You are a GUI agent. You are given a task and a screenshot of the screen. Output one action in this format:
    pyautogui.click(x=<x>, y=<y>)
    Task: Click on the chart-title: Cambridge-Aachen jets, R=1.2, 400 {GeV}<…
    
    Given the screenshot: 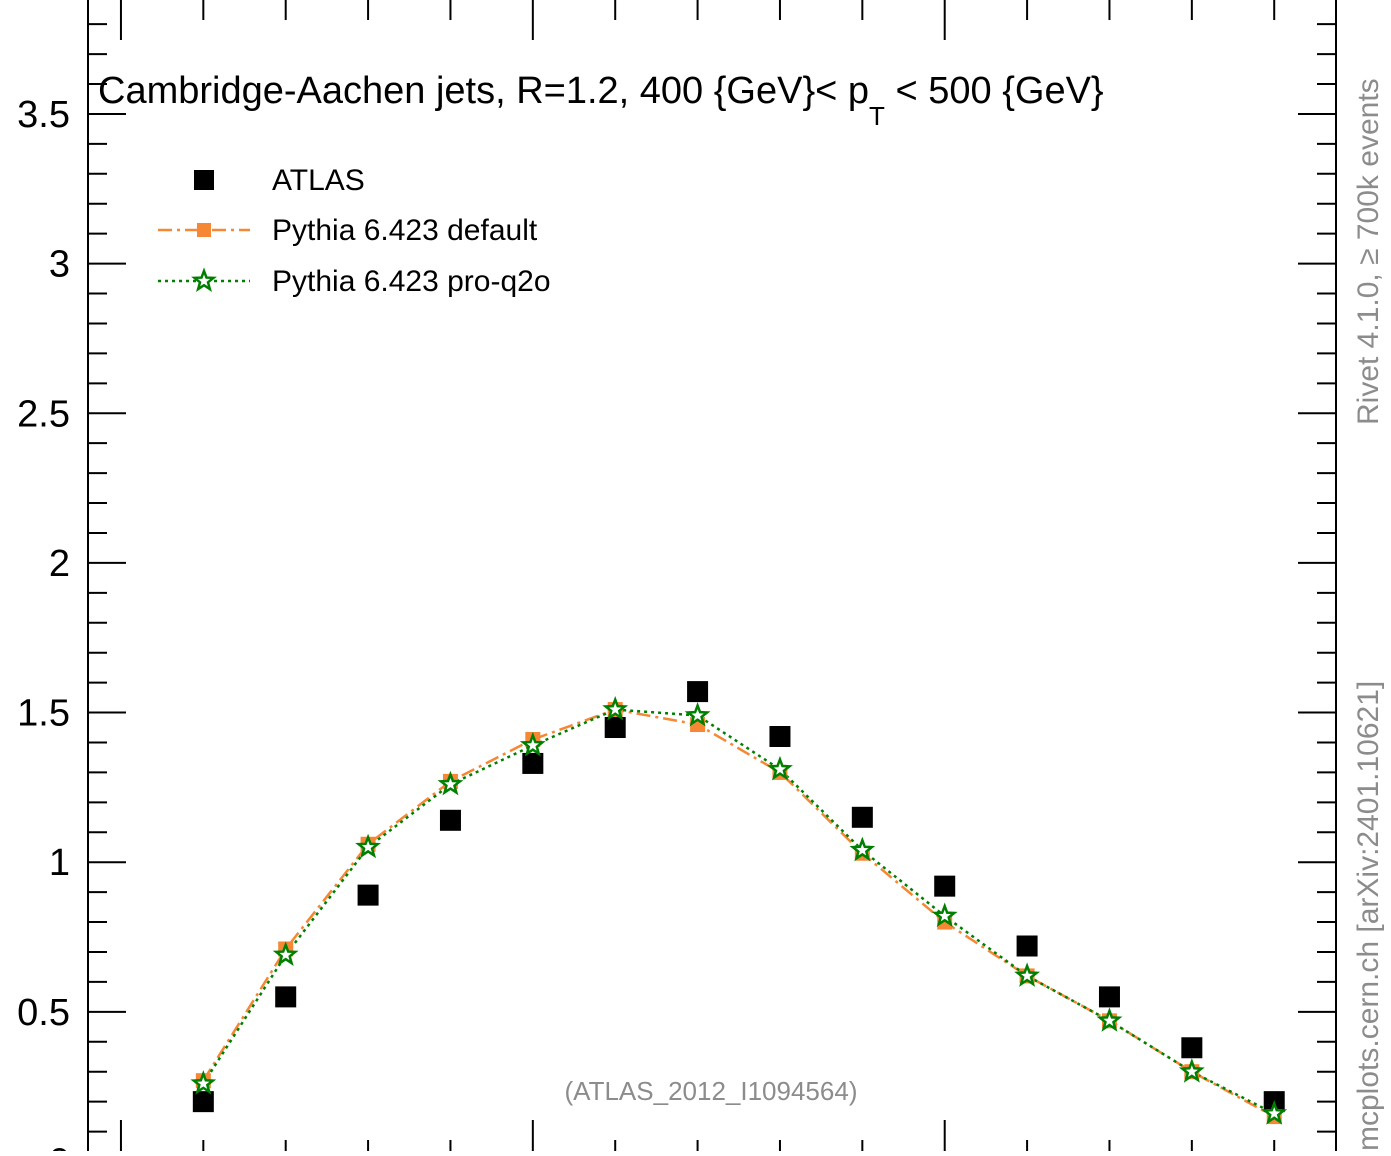 What is the action you would take?
    pyautogui.click(x=601, y=100)
    